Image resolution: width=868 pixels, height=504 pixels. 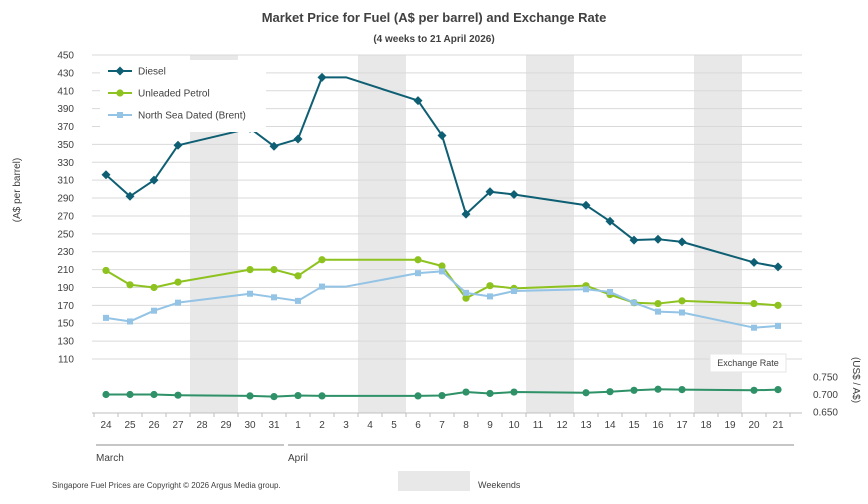 What do you see at coordinates (17, 190) in the screenshot?
I see `y-axis-label: (A$ per barrel)` at bounding box center [17, 190].